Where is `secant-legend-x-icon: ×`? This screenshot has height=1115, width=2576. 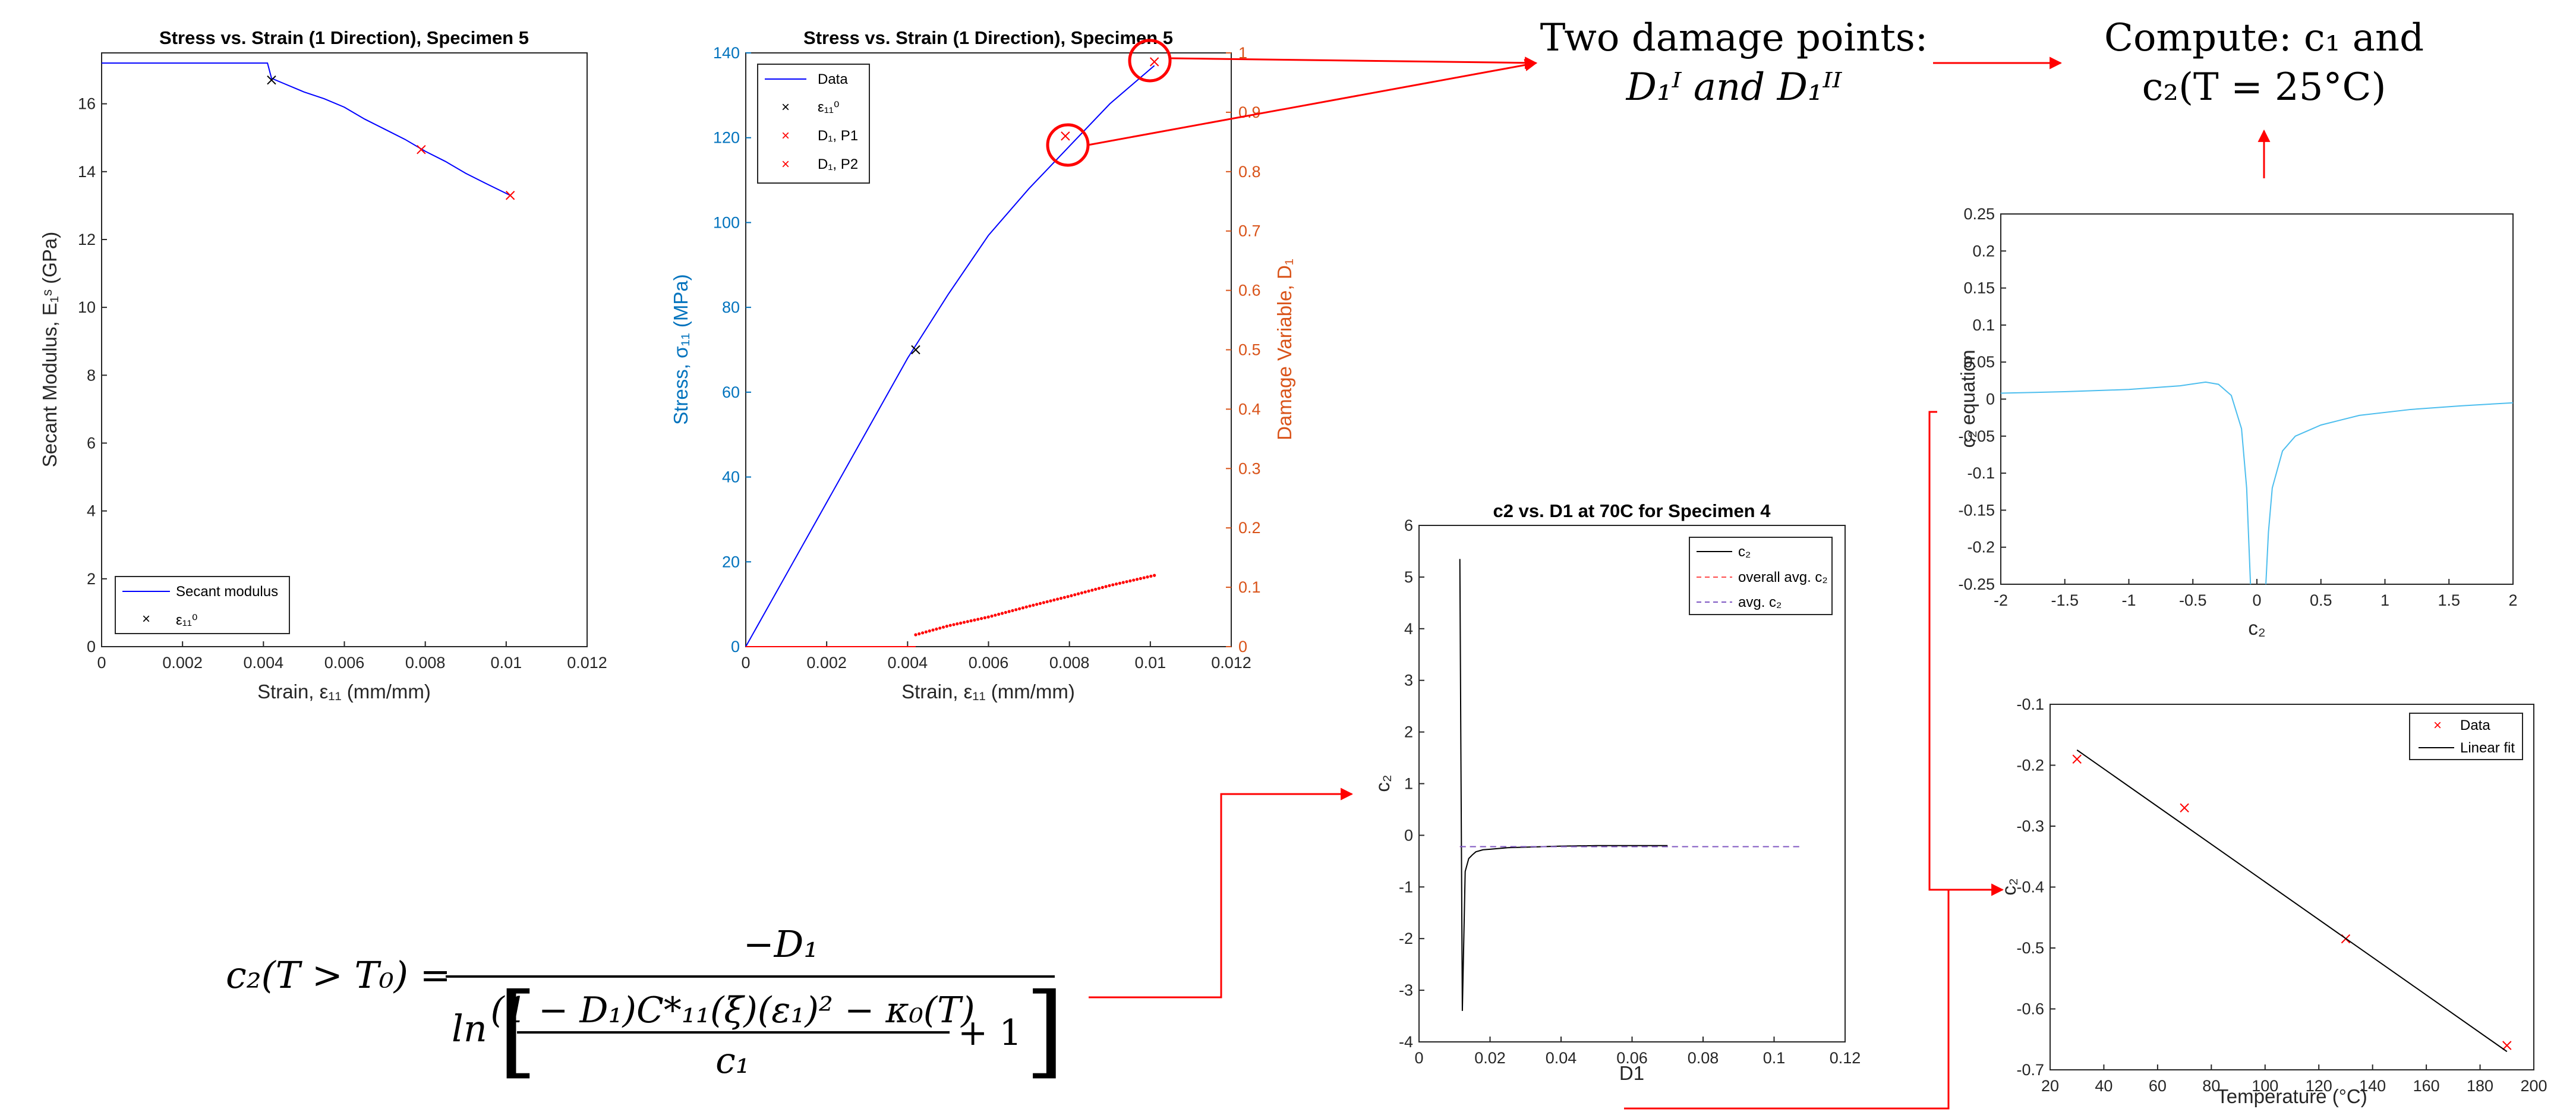
secant-legend-x-icon: × is located at coordinates (146, 619).